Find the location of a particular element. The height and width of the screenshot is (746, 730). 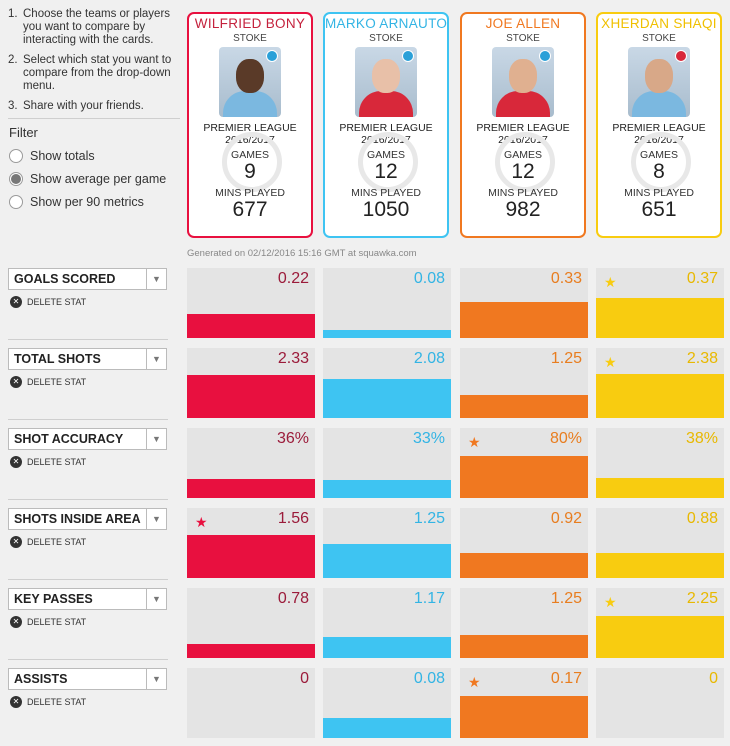

stat-value: 1.17 is located at coordinates (429, 598).